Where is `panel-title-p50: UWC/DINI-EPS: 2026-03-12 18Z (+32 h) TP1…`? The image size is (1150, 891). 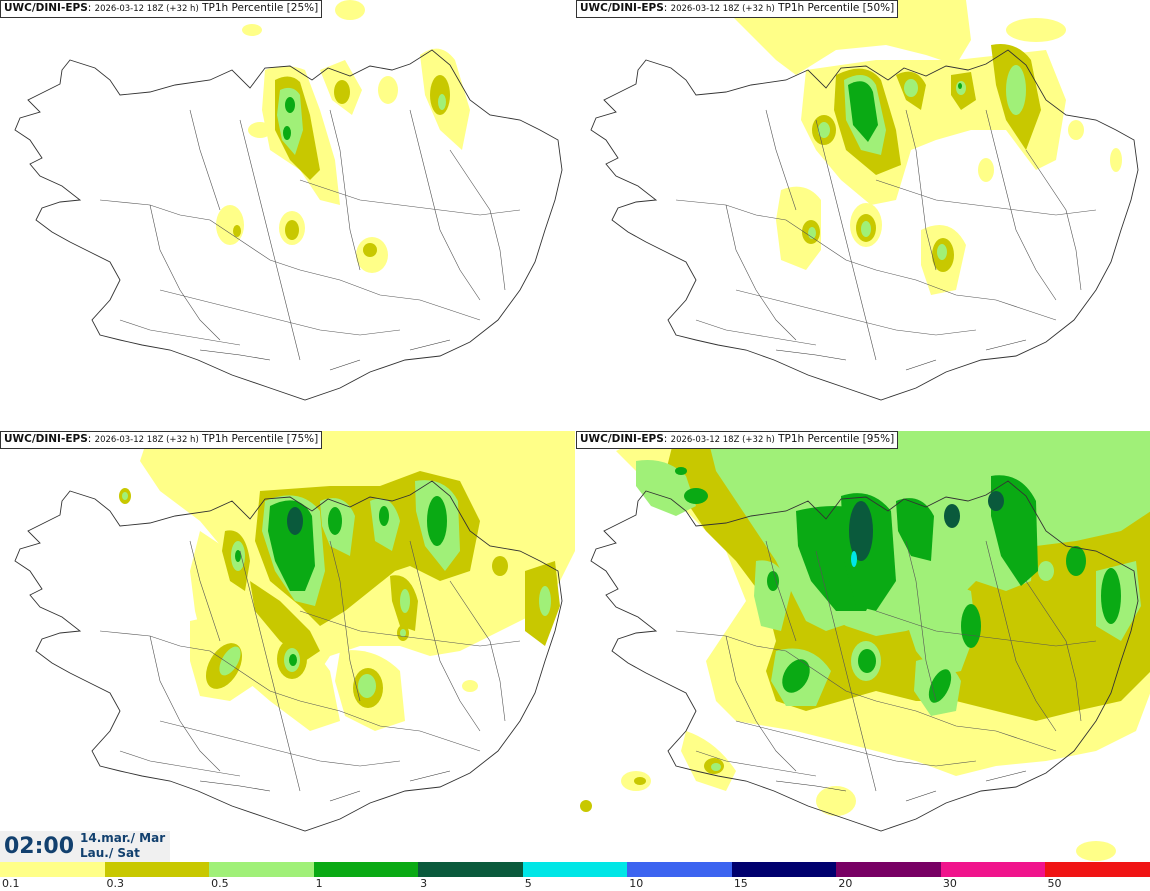 panel-title-p50: UWC/DINI-EPS: 2026-03-12 18Z (+32 h) TP1… is located at coordinates (737, 9).